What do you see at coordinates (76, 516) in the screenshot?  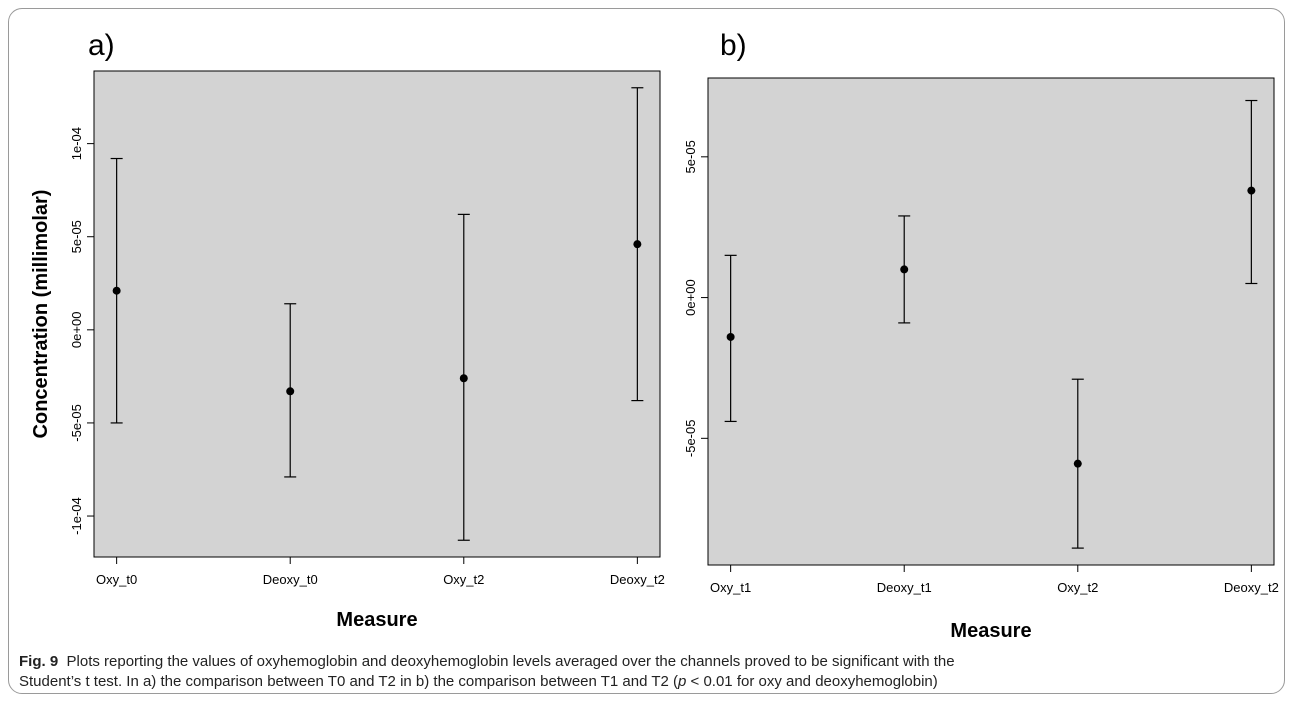 I see `panel-a-y-tick-label: -1e-04` at bounding box center [76, 516].